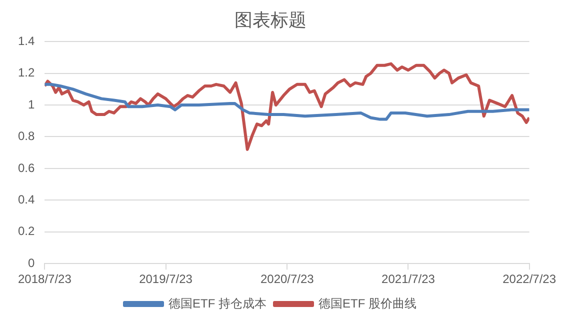 This screenshot has height=328, width=567. What do you see at coordinates (26, 41) in the screenshot?
I see `y-tick-label: 1.4` at bounding box center [26, 41].